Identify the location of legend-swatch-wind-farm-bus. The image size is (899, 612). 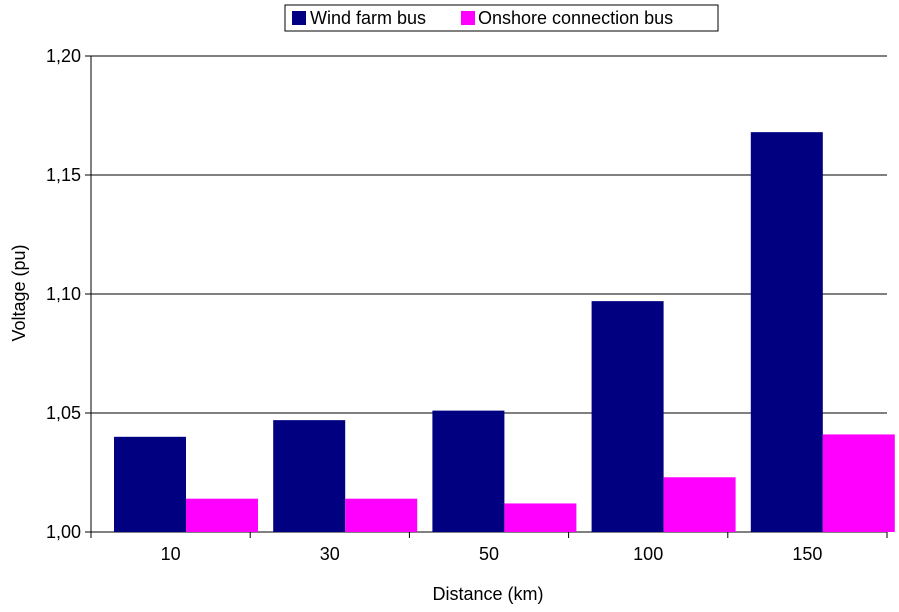
(299, 18).